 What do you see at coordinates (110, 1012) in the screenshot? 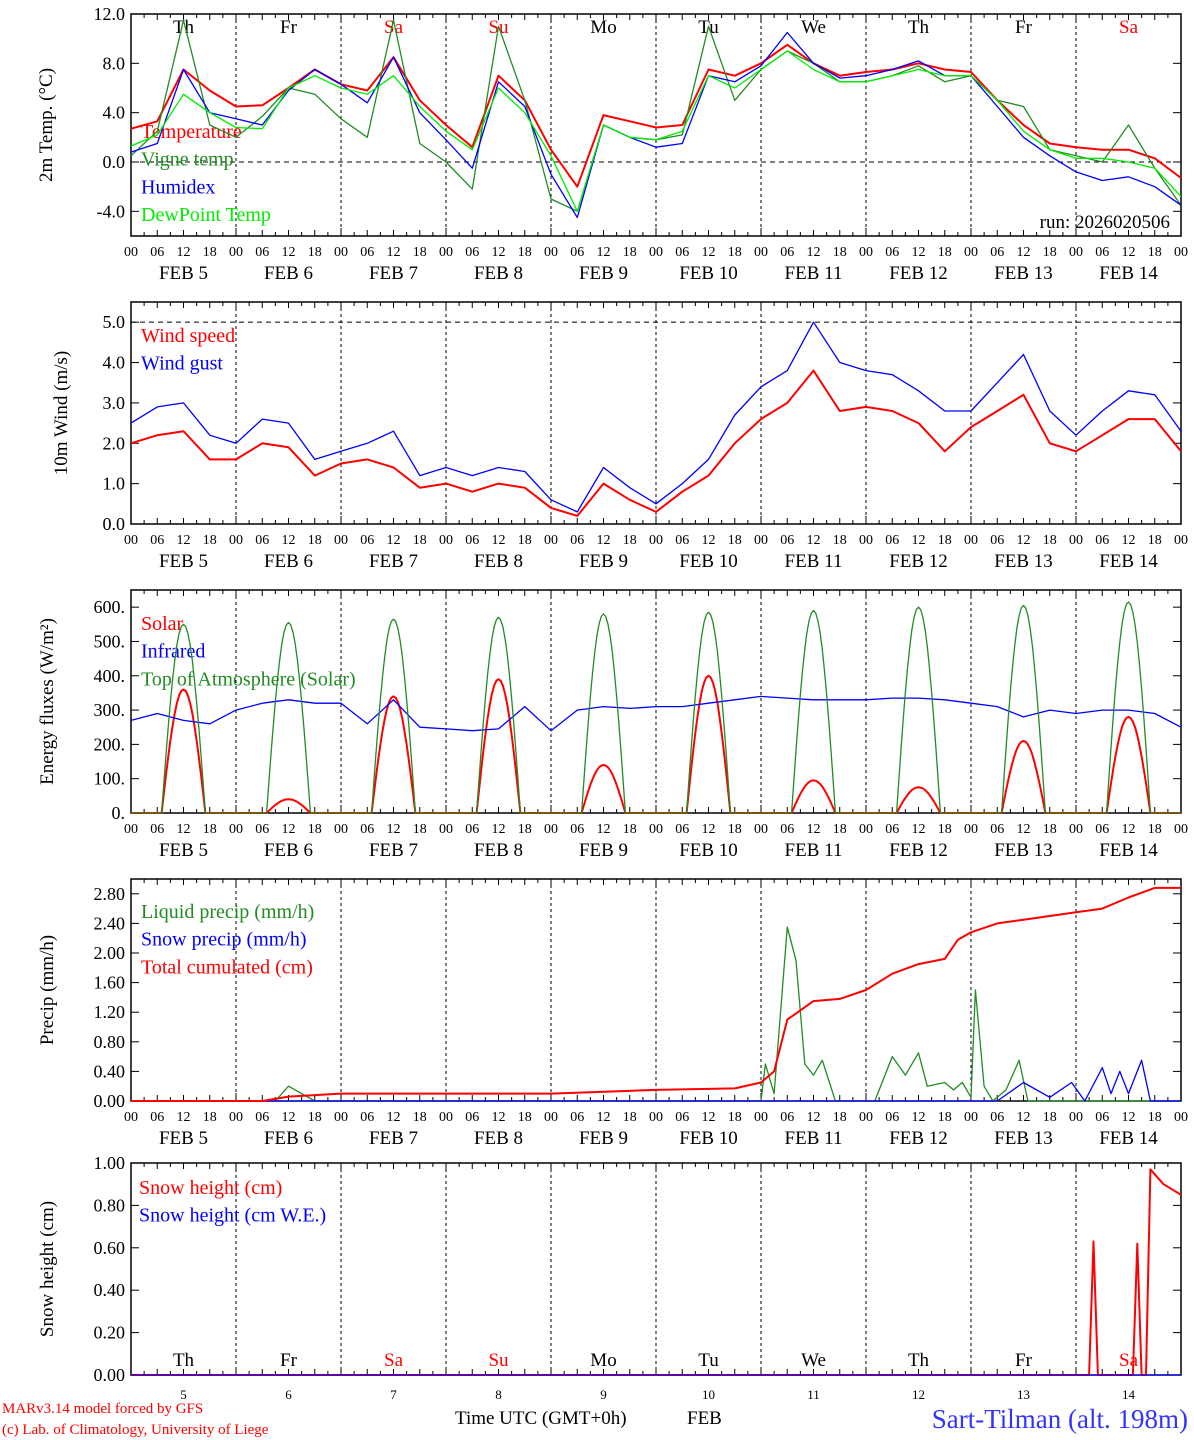
I see `y-tick-label: 1.20` at bounding box center [110, 1012].